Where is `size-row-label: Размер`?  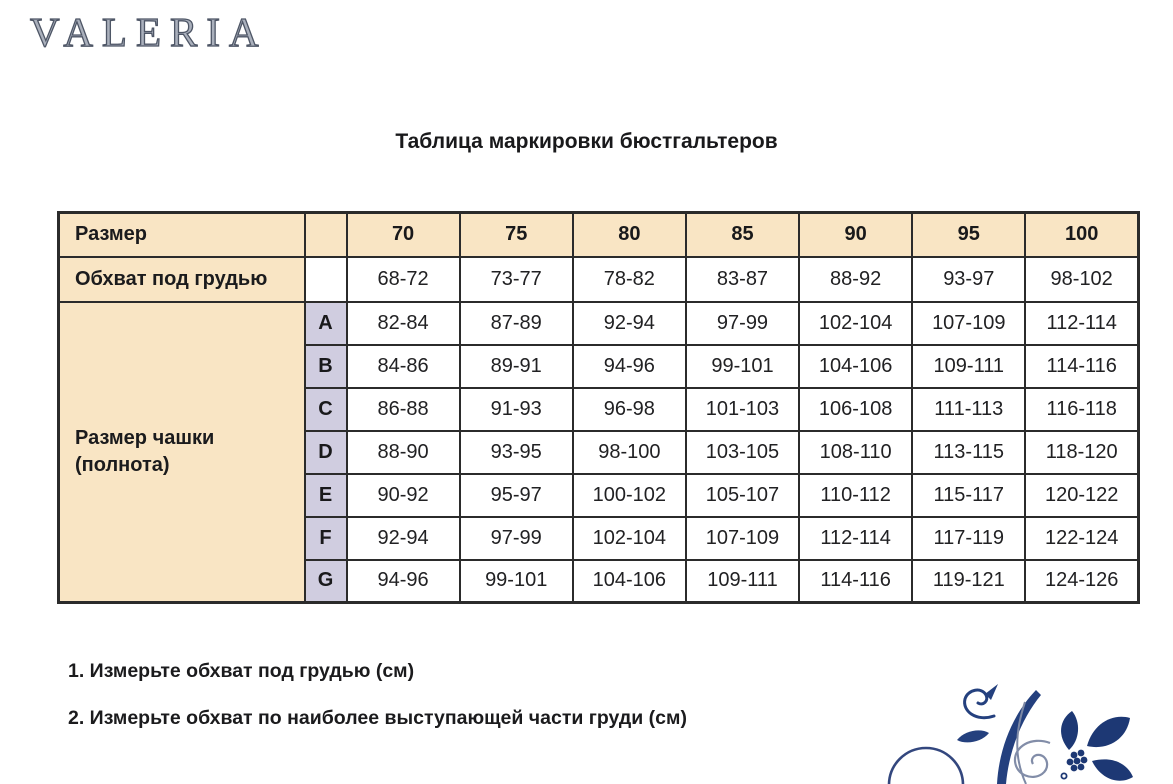
size-row-label: Размер is located at coordinates (181, 234).